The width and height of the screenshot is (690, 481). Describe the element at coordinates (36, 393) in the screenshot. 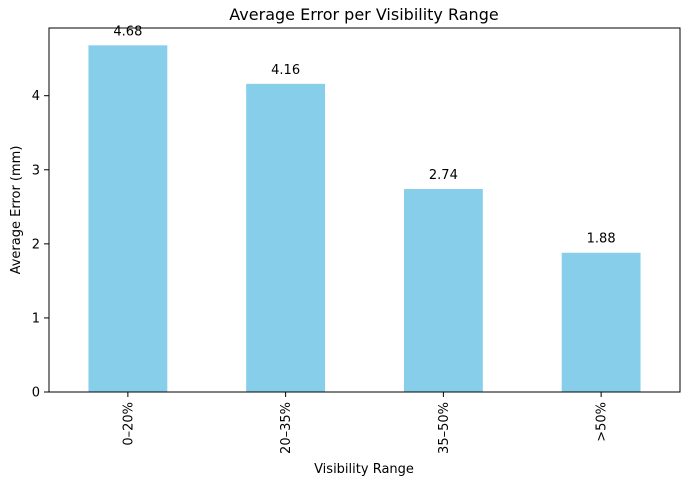

I see `y-tick-label: 0` at that location.